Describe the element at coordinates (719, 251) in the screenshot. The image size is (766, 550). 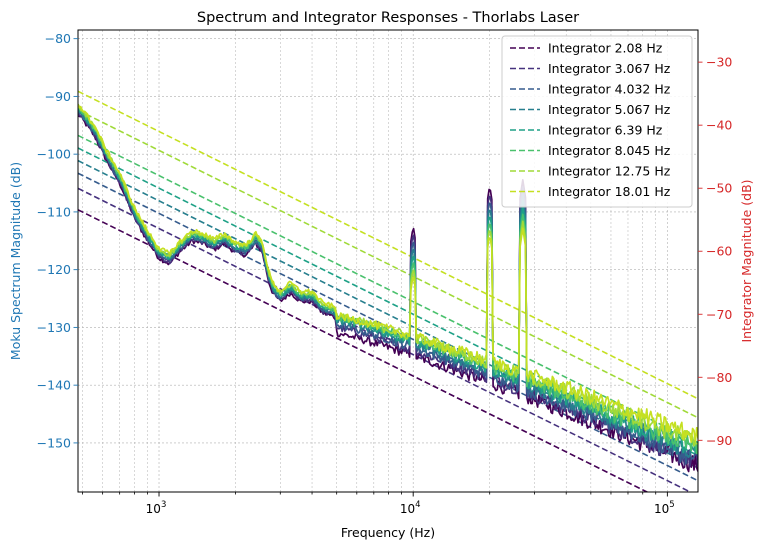
I see `right-tick-label: −60` at that location.